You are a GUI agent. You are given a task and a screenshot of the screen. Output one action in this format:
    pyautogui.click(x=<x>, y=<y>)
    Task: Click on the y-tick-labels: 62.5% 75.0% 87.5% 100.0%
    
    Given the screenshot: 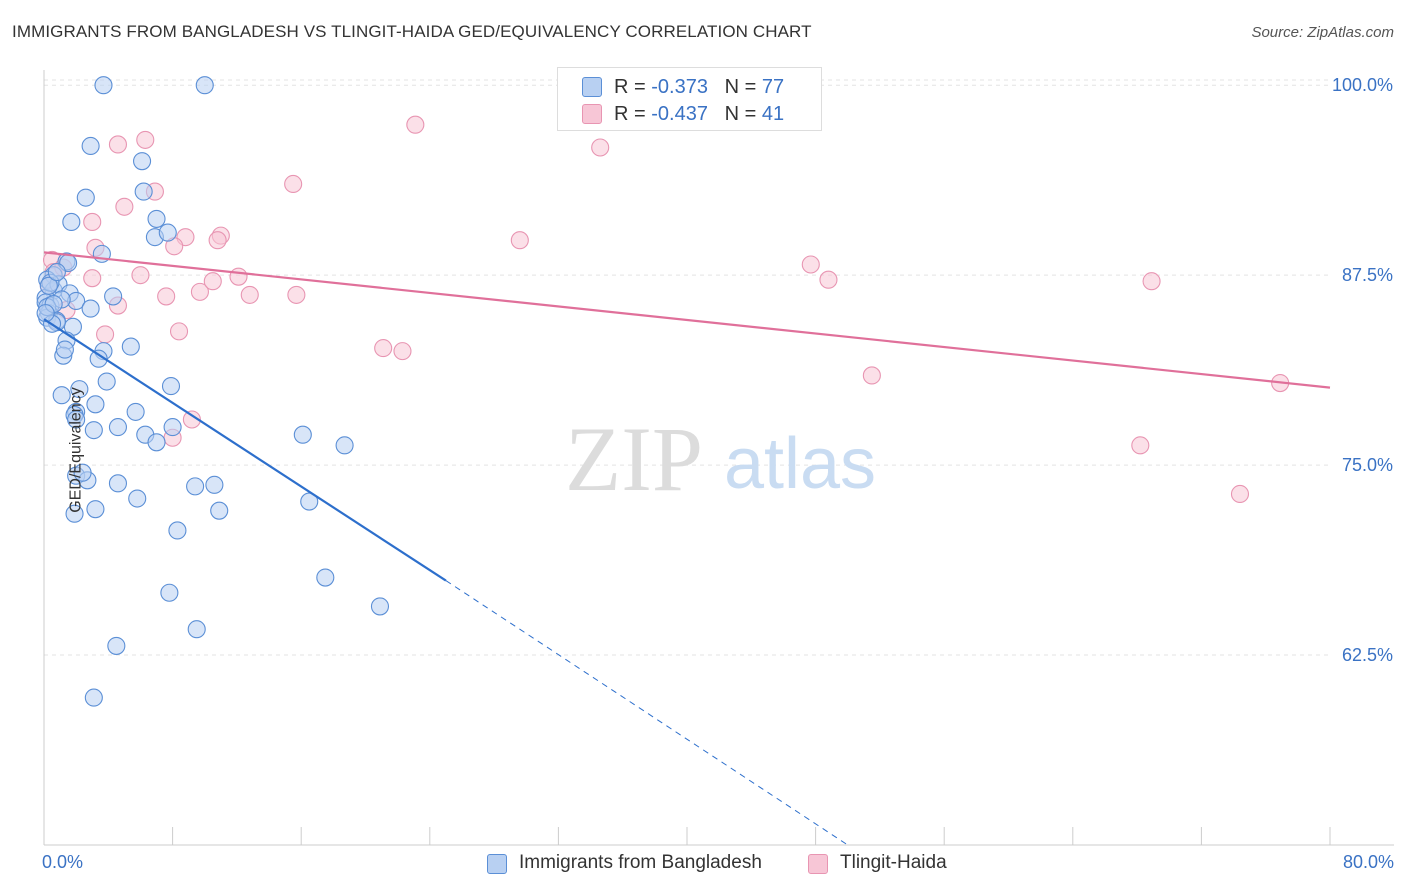 What is the action you would take?
    pyautogui.click(x=1362, y=370)
    